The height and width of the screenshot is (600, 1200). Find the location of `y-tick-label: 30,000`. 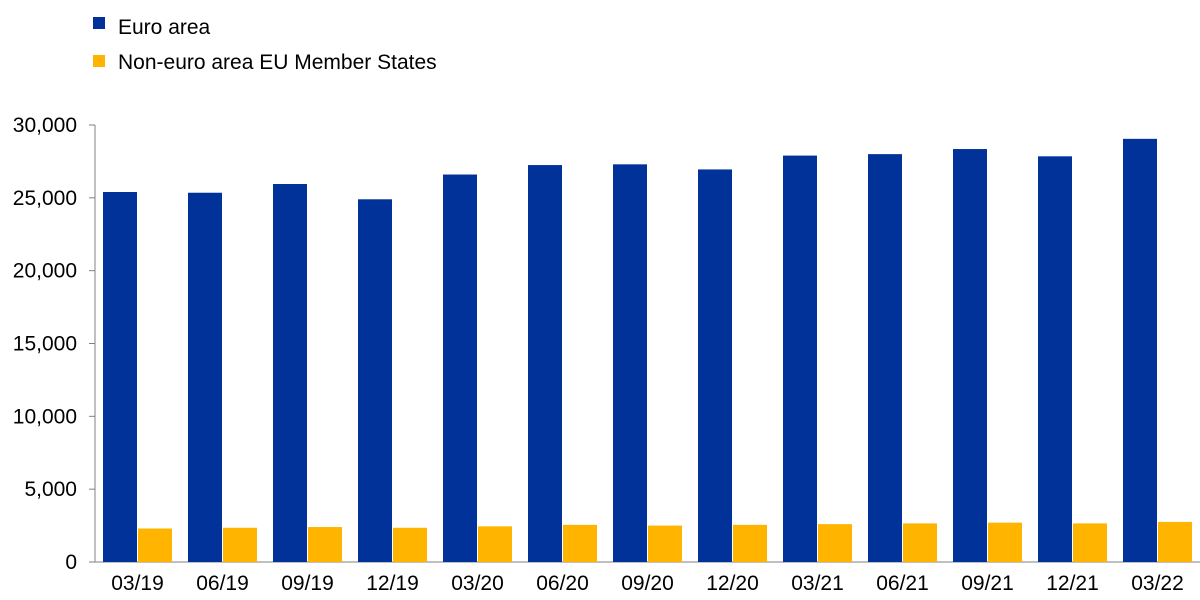

y-tick-label: 30,000 is located at coordinates (45, 125).